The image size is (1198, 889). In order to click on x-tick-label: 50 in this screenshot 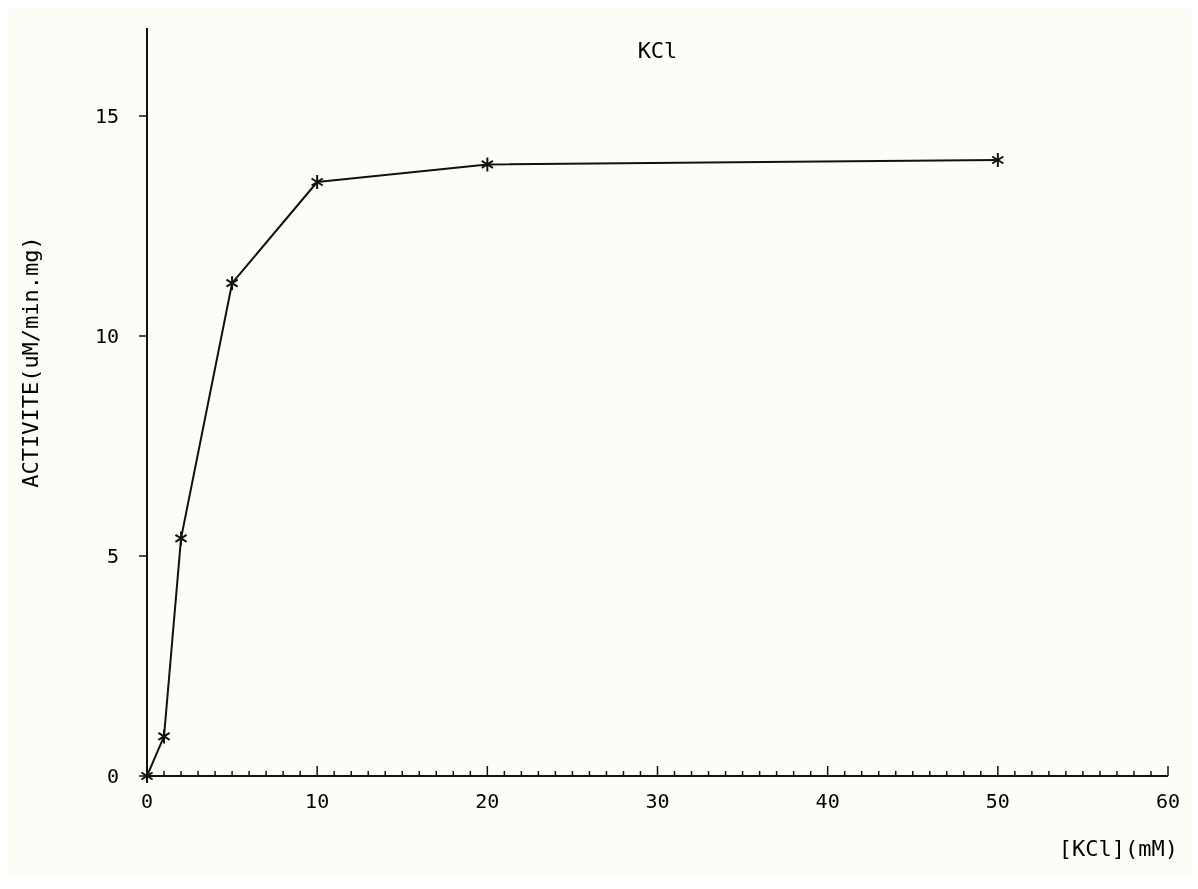, I will do `click(997, 801)`.